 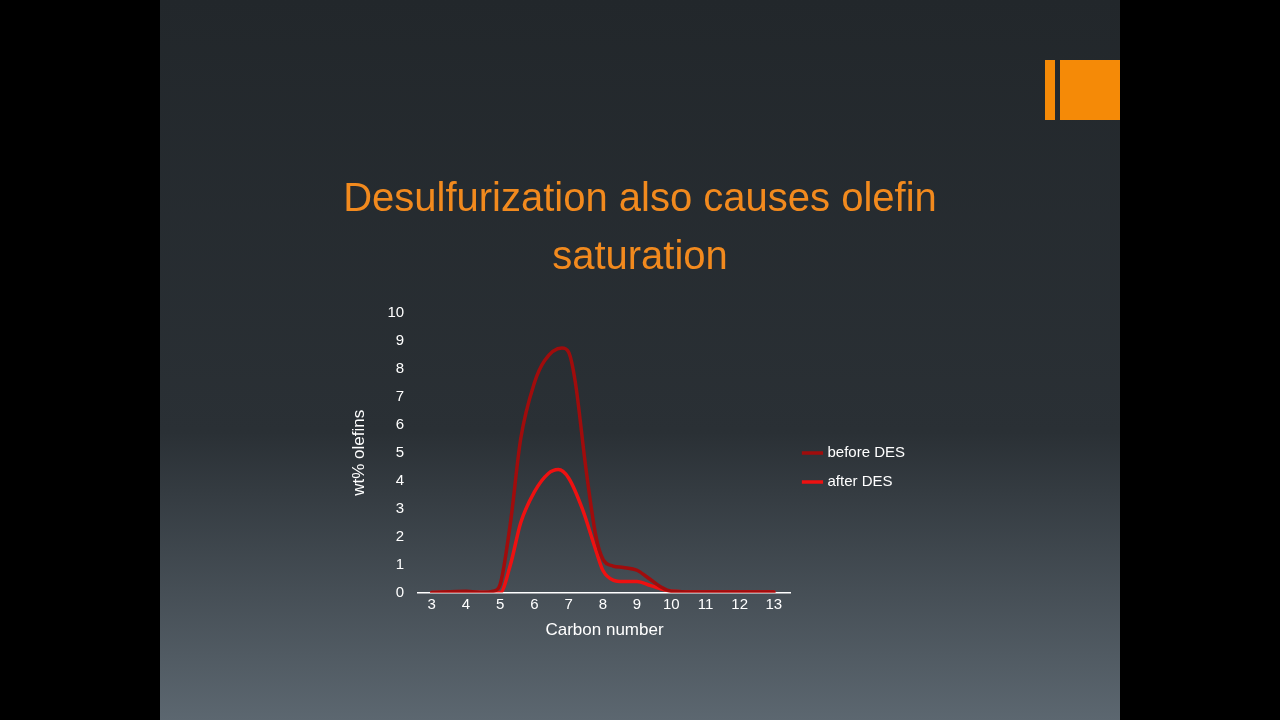 I want to click on chart-title: Desulfurization also causes olefin saturation, so click(x=640, y=226).